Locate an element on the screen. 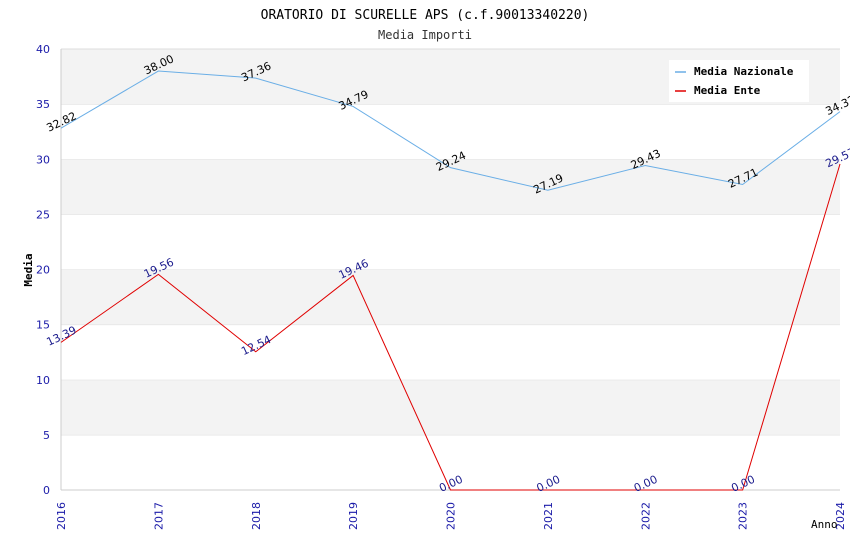 This screenshot has height=550, width=850. legend-label-media-nazionale: Media Nazionale is located at coordinates (744, 71).